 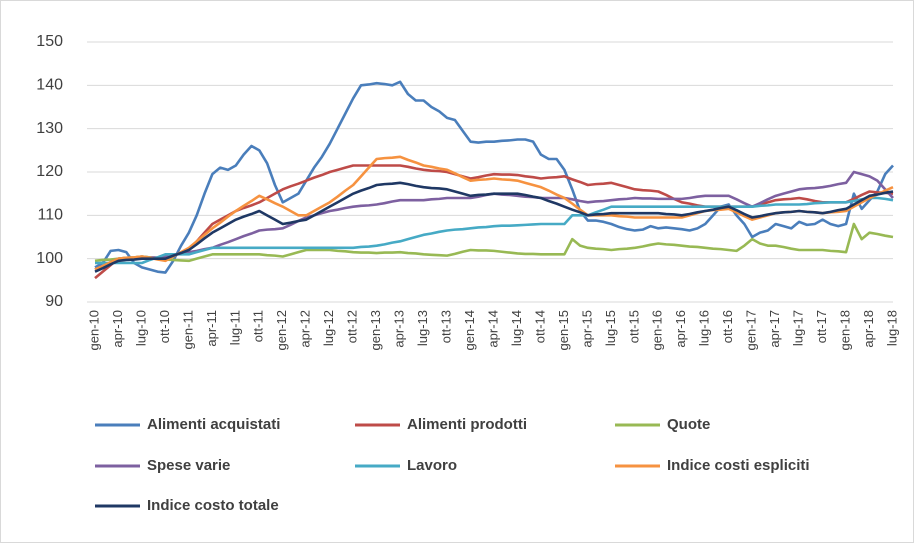 What do you see at coordinates (375, 330) in the screenshot?
I see `x-tick-label: gen-13` at bounding box center [375, 330].